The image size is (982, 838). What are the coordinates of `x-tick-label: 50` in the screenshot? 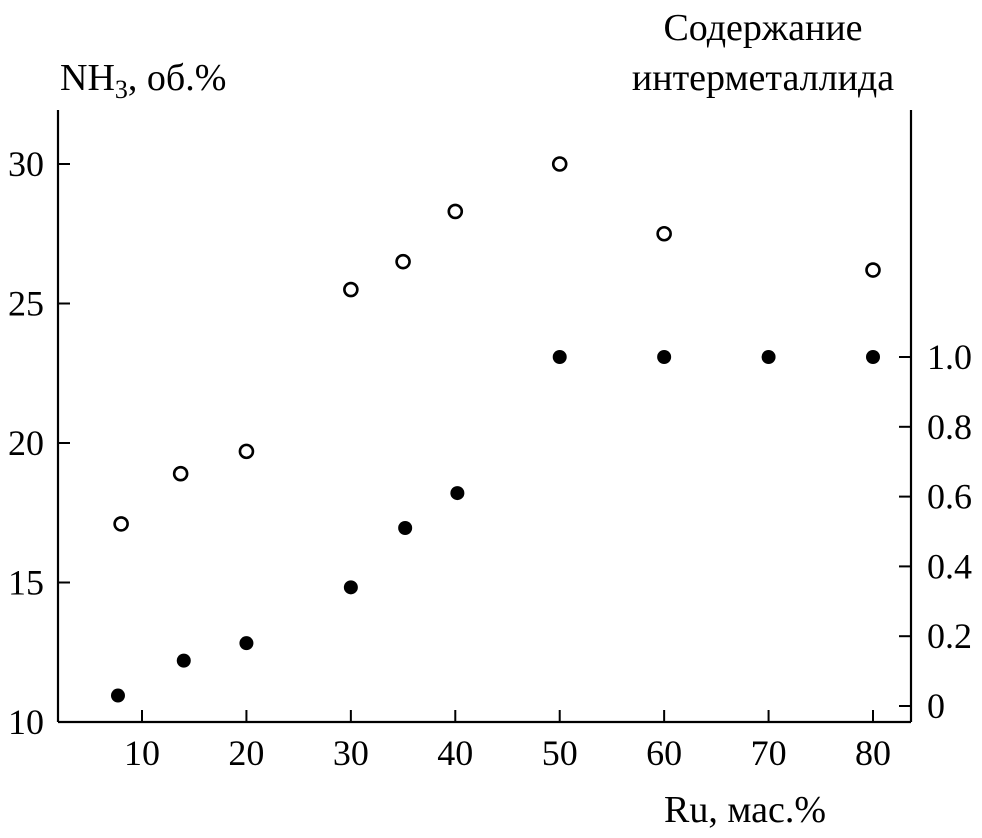 It's located at (560, 753).